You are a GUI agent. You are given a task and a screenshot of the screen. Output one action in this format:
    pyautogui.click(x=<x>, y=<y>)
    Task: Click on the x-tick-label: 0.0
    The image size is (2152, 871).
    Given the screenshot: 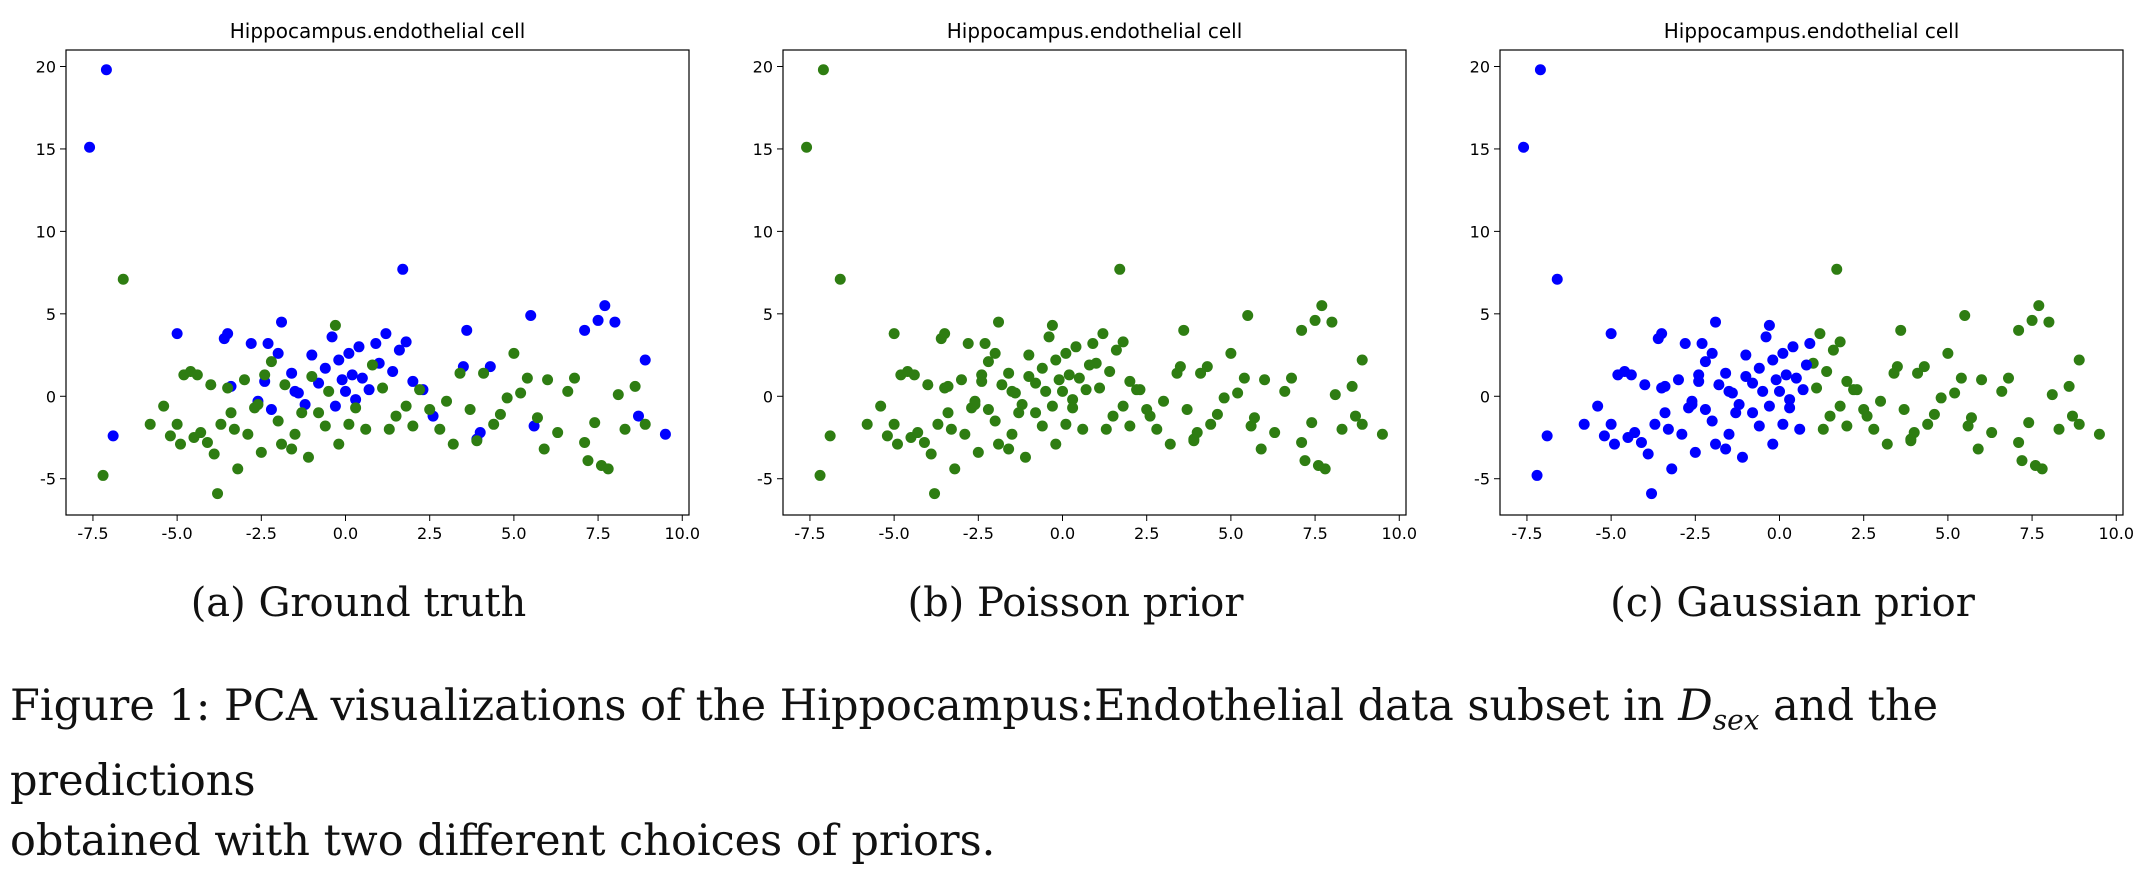 What is the action you would take?
    pyautogui.click(x=1062, y=533)
    